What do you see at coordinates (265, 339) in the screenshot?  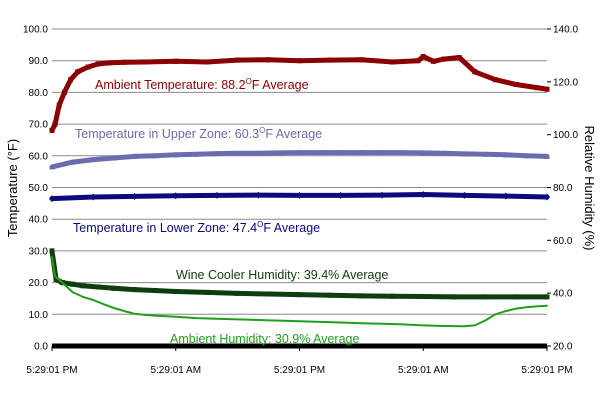 I see `annotation-ambient-humidity: Ambient Humidity: 30.9% Average` at bounding box center [265, 339].